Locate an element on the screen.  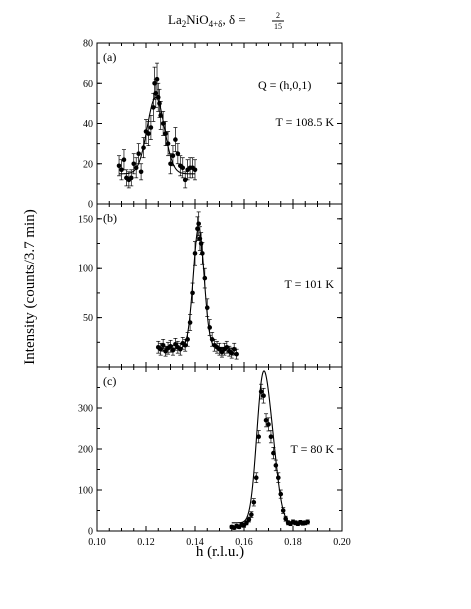
title-frac-num: 2 is located at coordinates (278, 15).